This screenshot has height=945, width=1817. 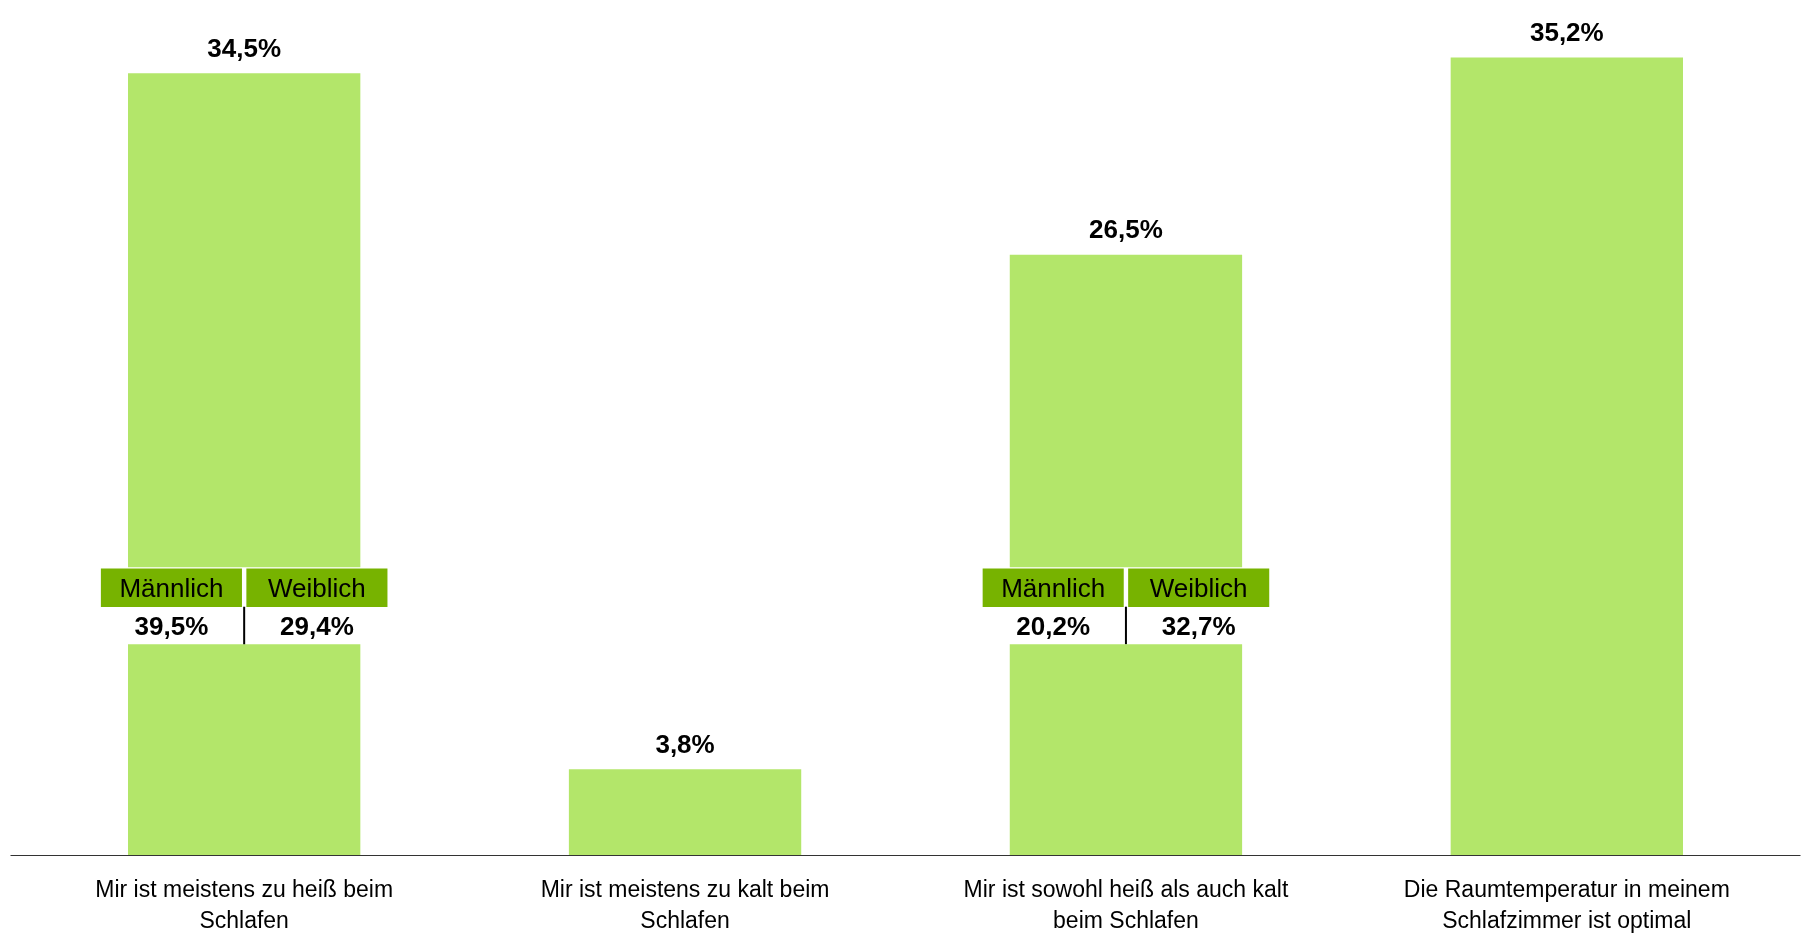 I want to click on x-tick-label: Mir ist sowohl heiß als auch kalt beim Schlafen, so click(x=1126, y=904).